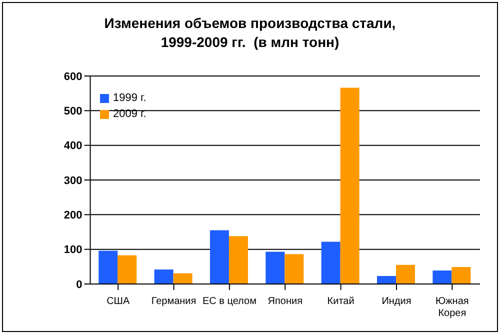 The image size is (500, 334). Describe the element at coordinates (79, 284) in the screenshot. I see `y-tick-label: 0` at that location.